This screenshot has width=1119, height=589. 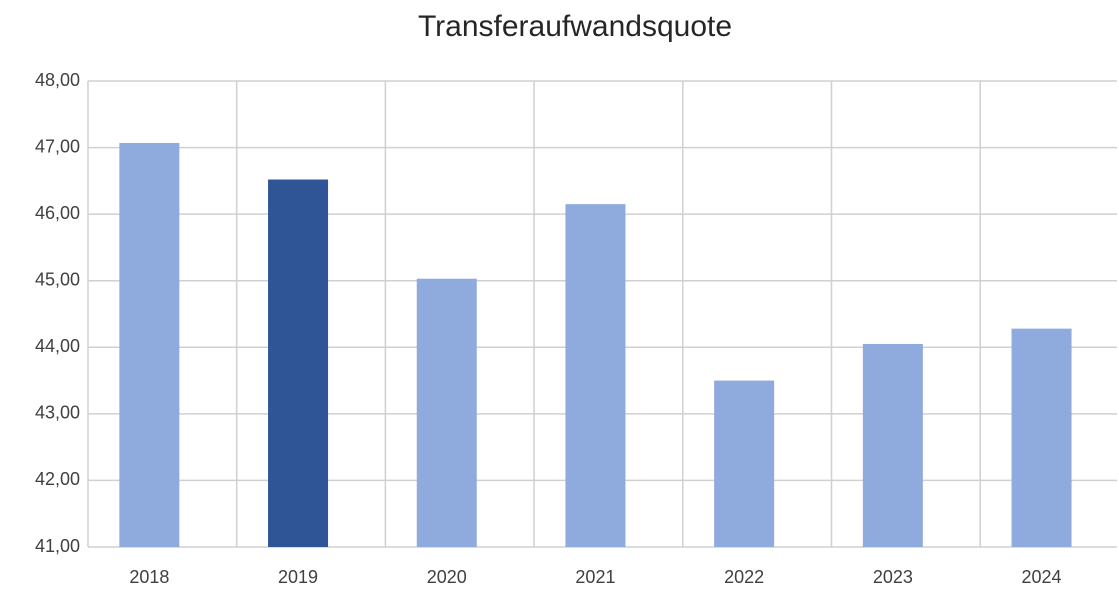 What do you see at coordinates (744, 577) in the screenshot?
I see `x-tick-label: 2022` at bounding box center [744, 577].